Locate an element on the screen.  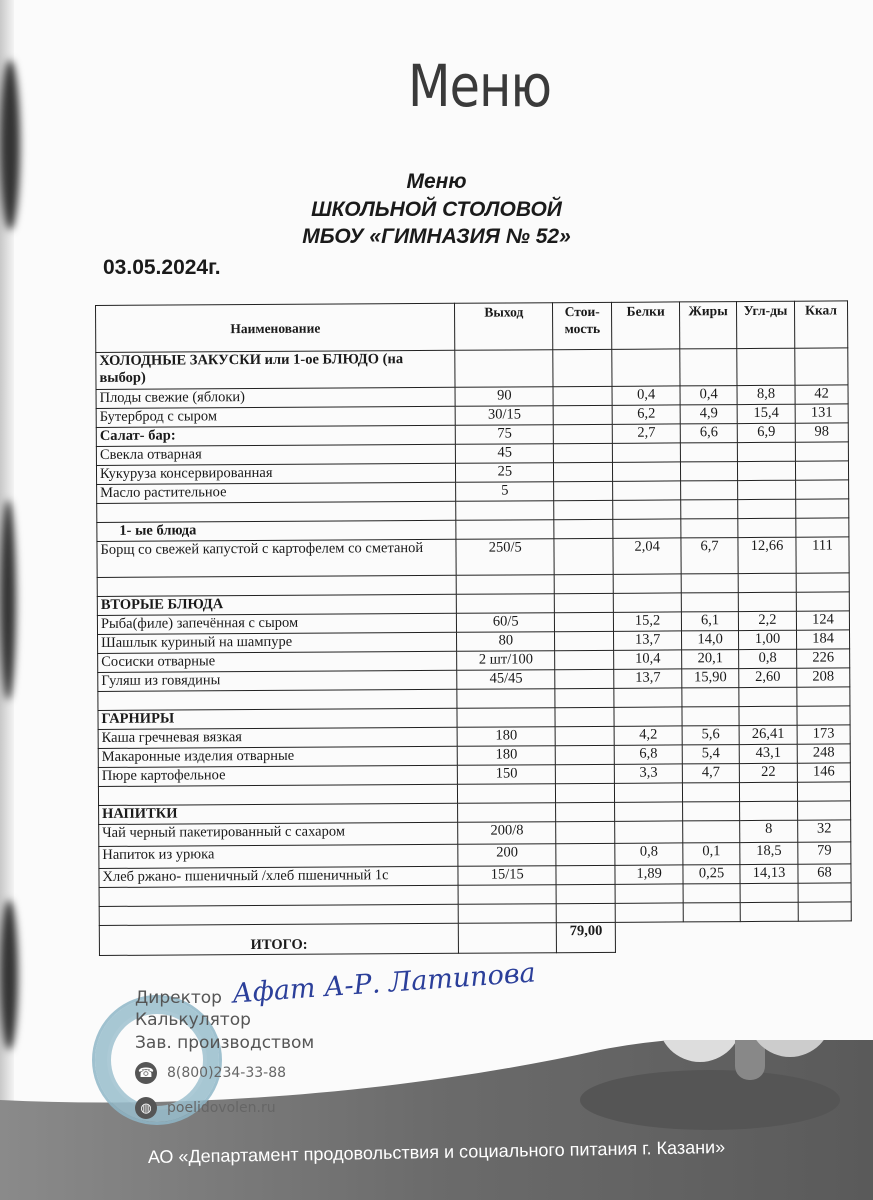
dish-carbs: 2,60 is located at coordinates (767, 678).